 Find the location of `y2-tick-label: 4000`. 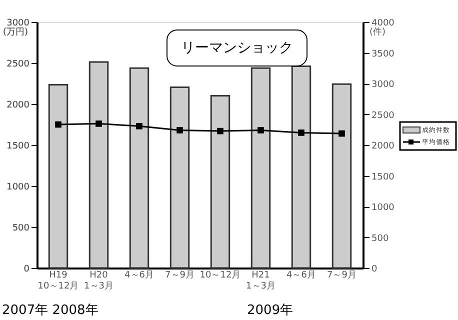

y2-tick-label: 4000 is located at coordinates (383, 23).